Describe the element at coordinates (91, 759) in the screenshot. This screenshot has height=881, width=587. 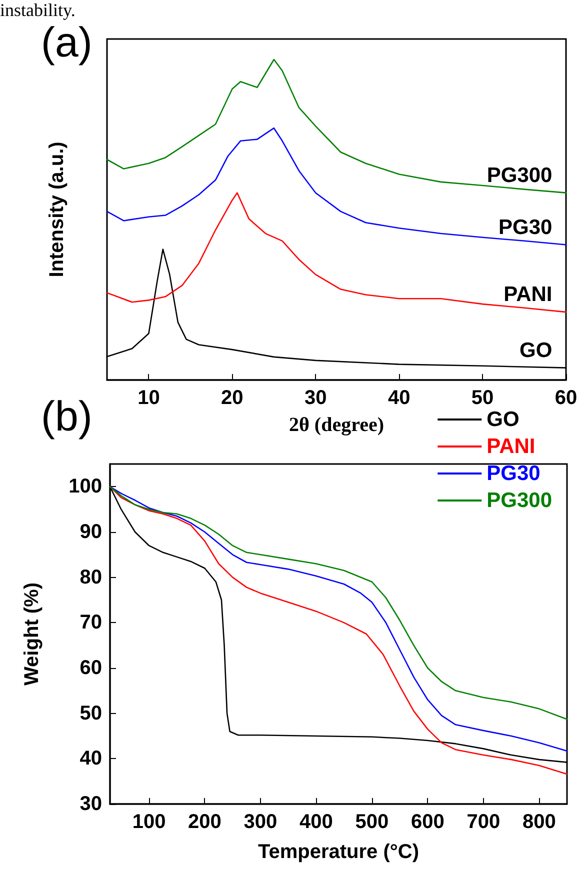
I see `y-tick-label: 40` at that location.